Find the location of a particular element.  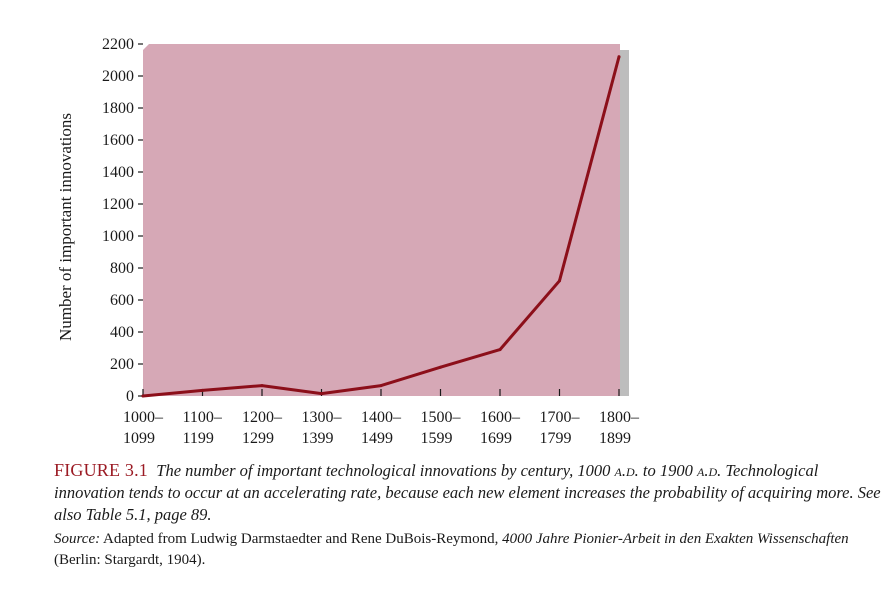

x-tick-label-top: 1400– is located at coordinates (381, 417).